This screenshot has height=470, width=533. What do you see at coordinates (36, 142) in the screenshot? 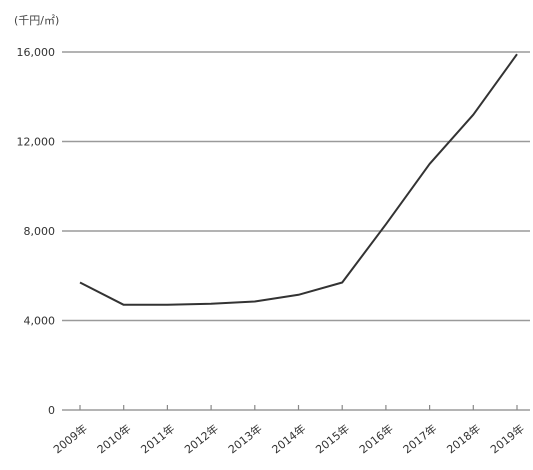
I see `y-tick-label: 12,000` at bounding box center [36, 142].